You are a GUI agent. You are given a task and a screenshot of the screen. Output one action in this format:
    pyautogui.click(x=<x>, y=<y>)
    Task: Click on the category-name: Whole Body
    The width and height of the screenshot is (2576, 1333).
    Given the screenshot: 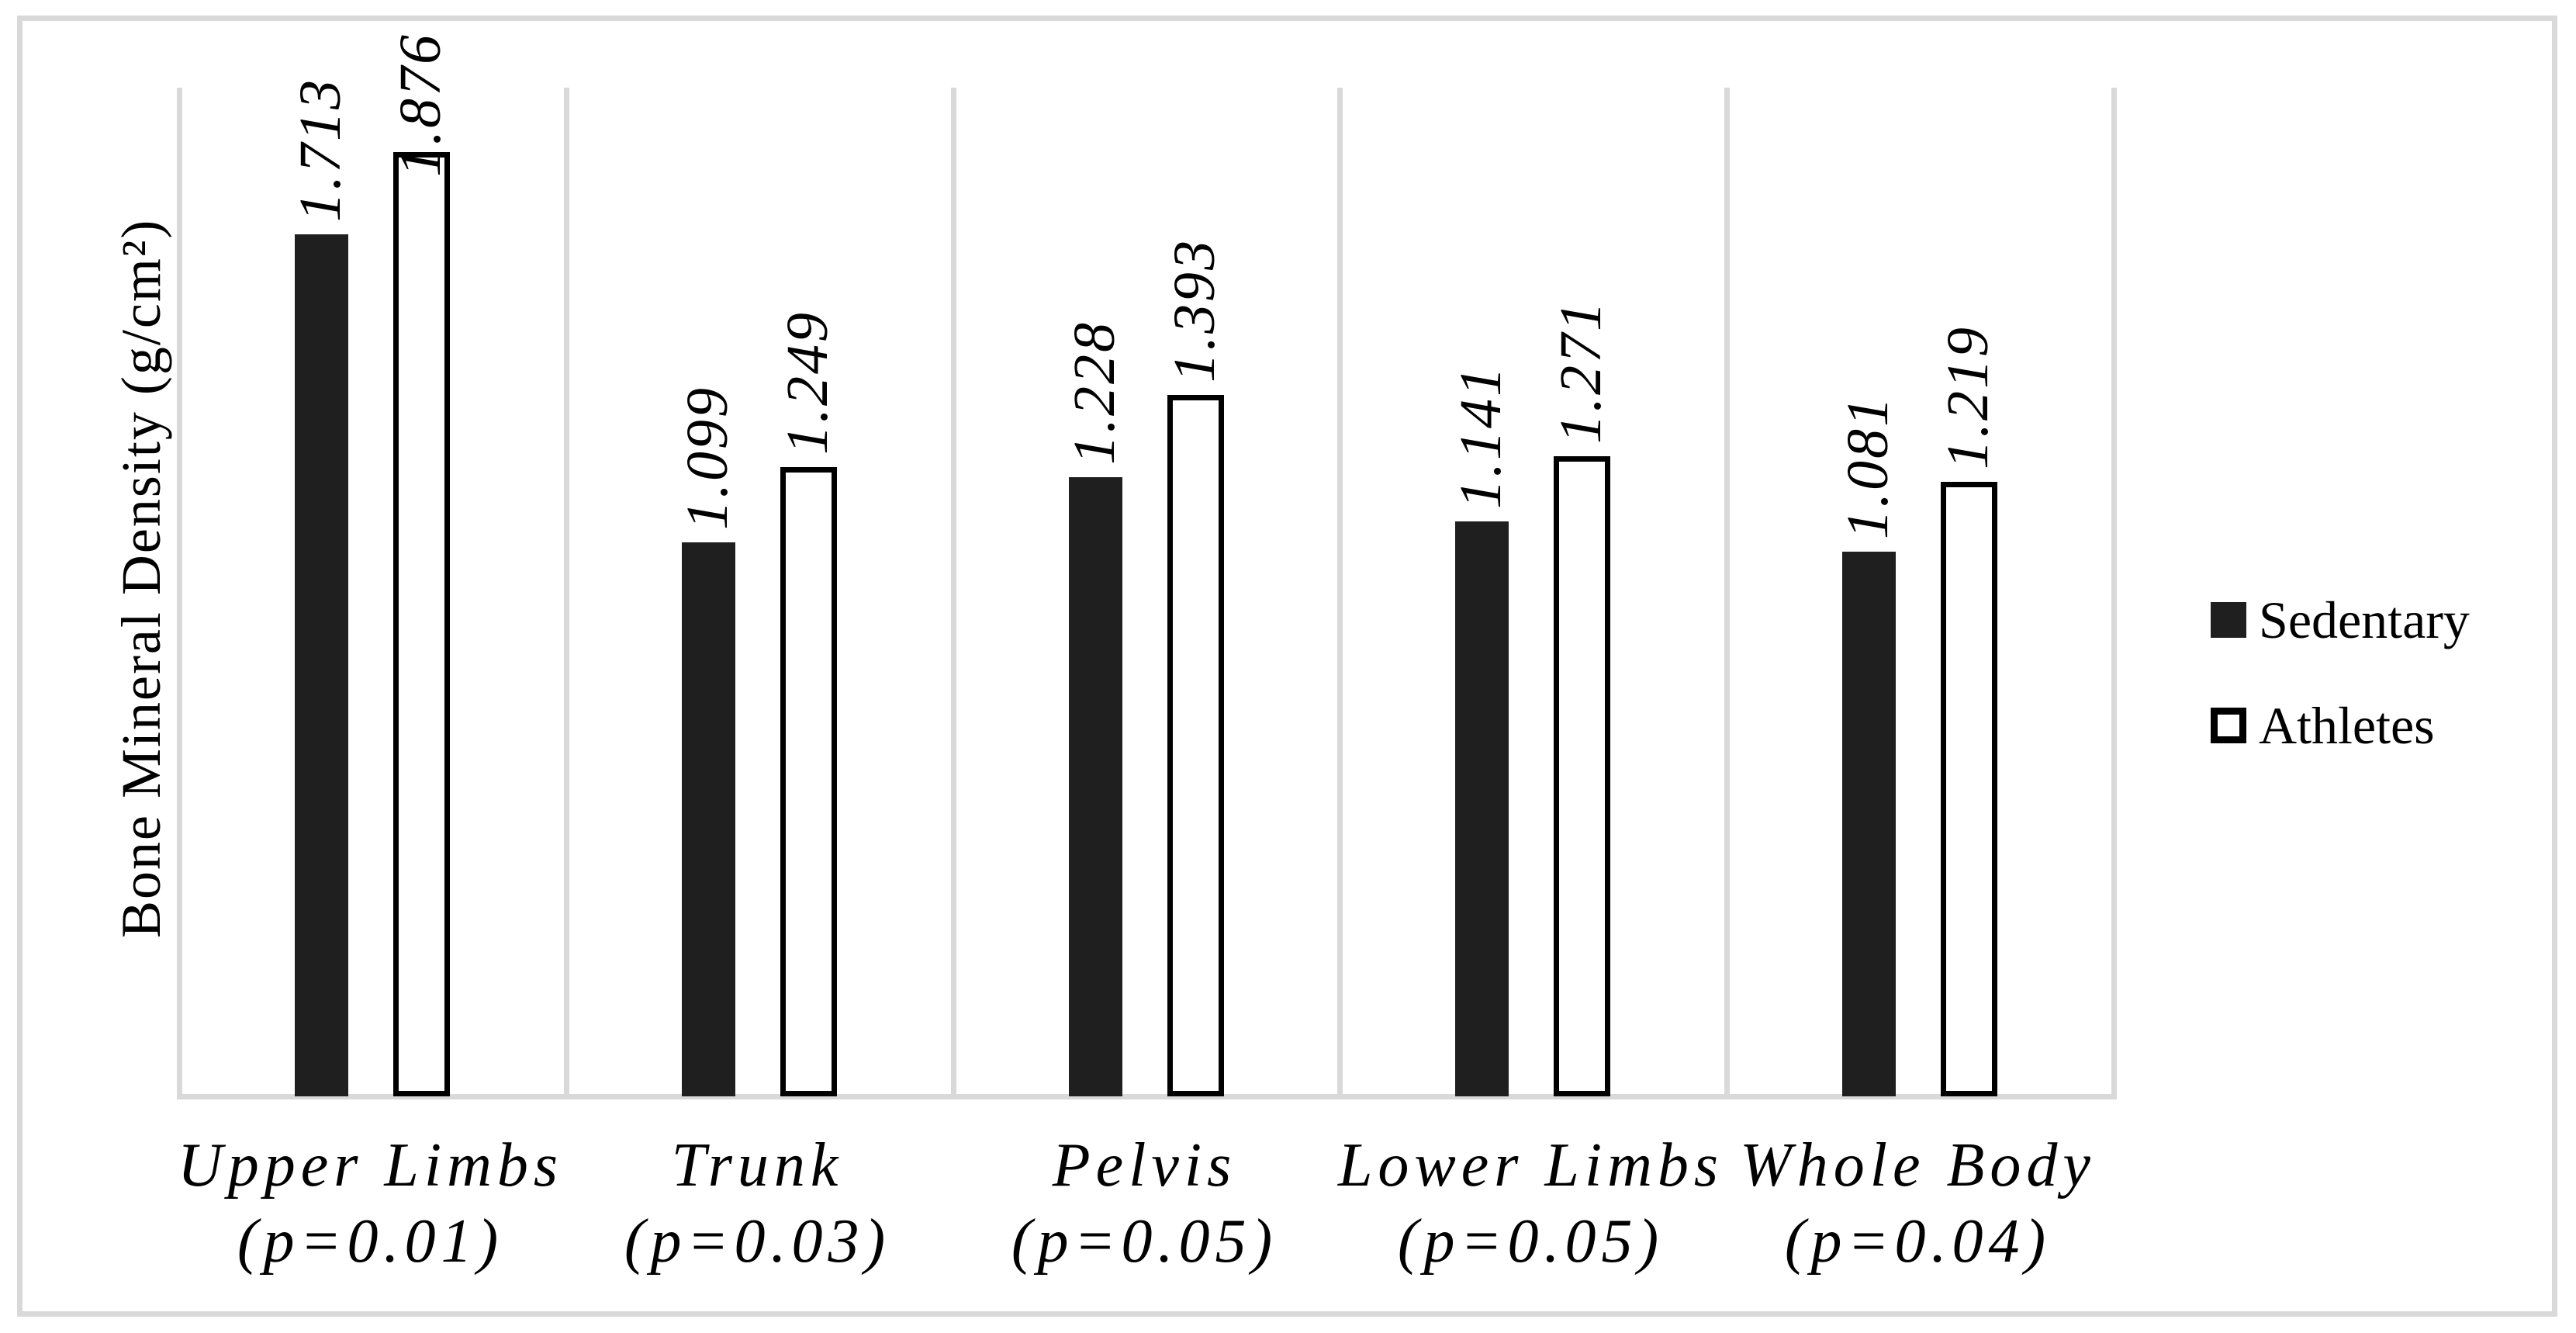 What is the action you would take?
    pyautogui.click(x=1918, y=1165)
    